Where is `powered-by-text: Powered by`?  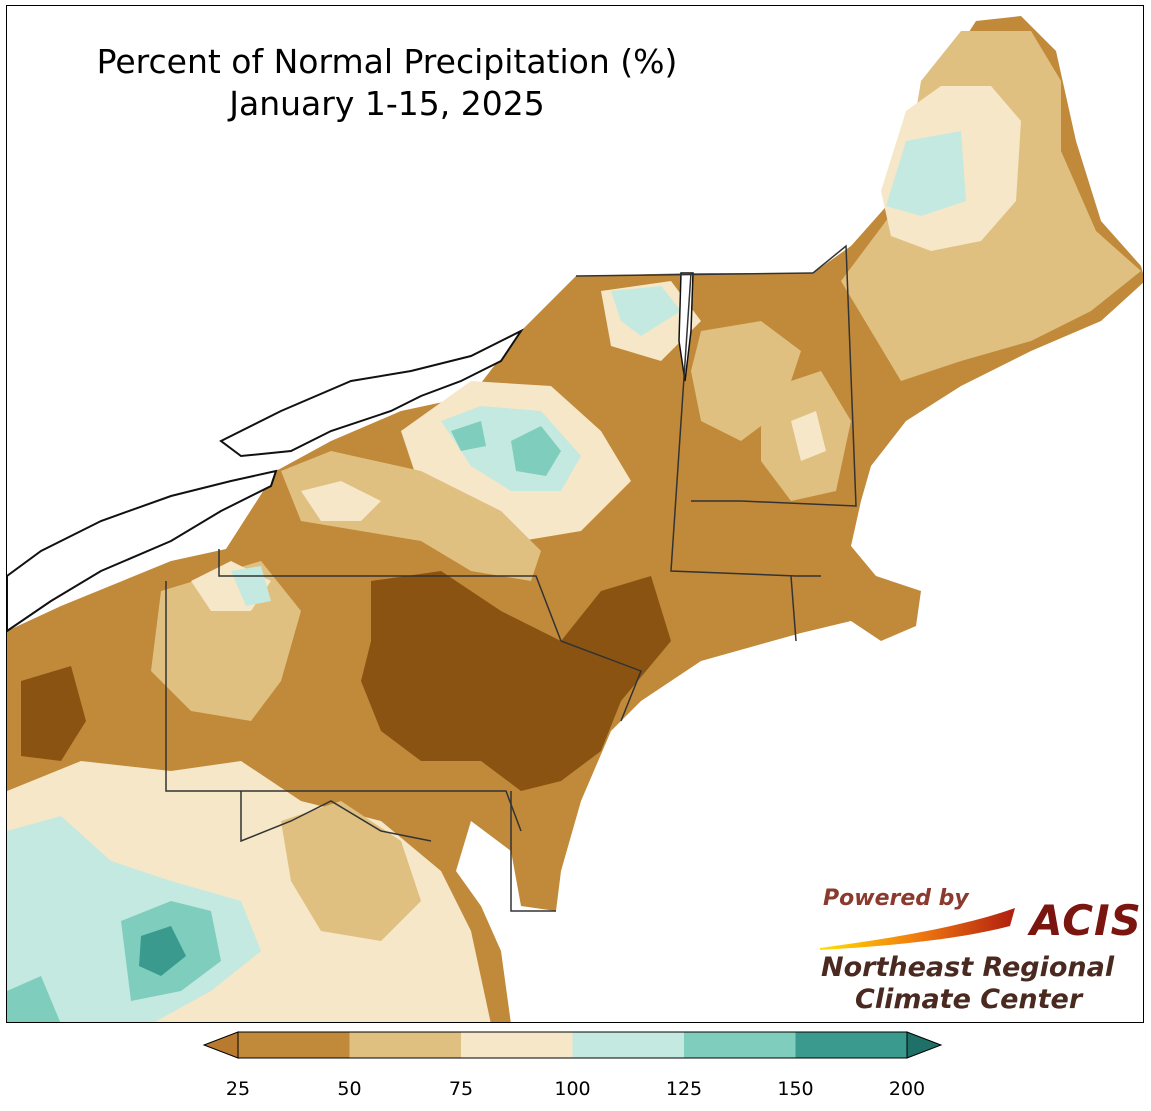 powered-by-text: Powered by is located at coordinates (896, 898).